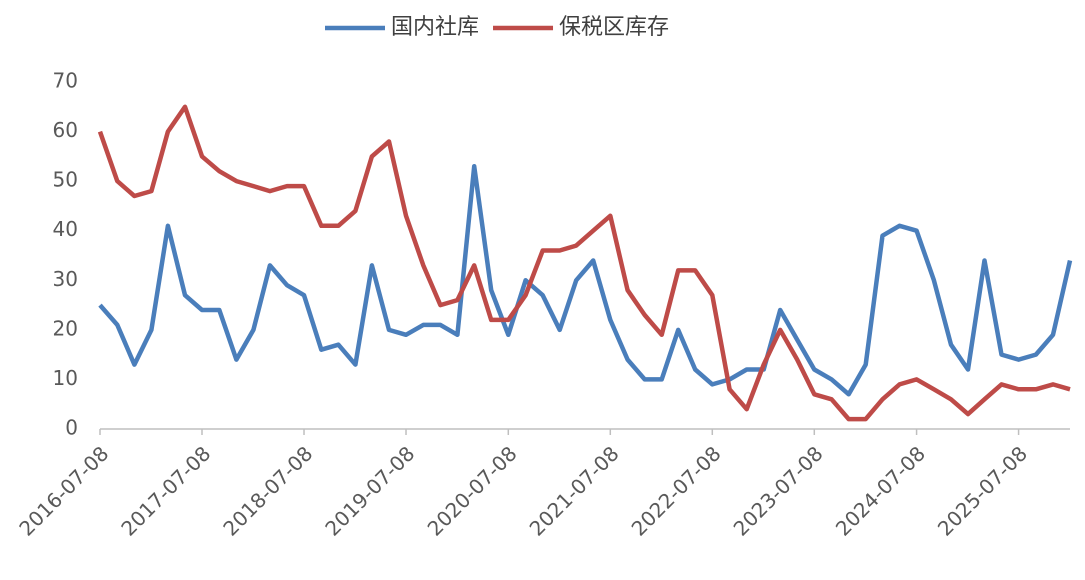 The width and height of the screenshot is (1085, 580). What do you see at coordinates (614, 27) in the screenshot?
I see `legend-label: 保税区库存` at bounding box center [614, 27].